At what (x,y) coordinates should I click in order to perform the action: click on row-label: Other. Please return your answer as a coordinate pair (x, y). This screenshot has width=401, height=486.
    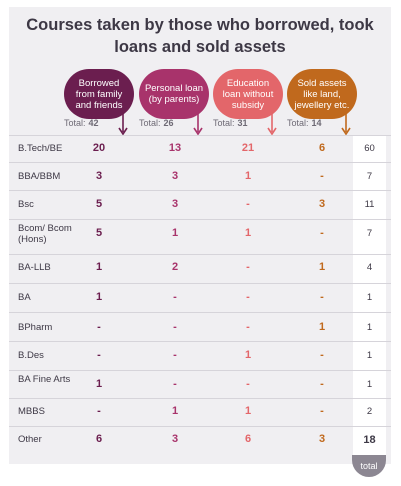
    Looking at the image, I should click on (30, 439).